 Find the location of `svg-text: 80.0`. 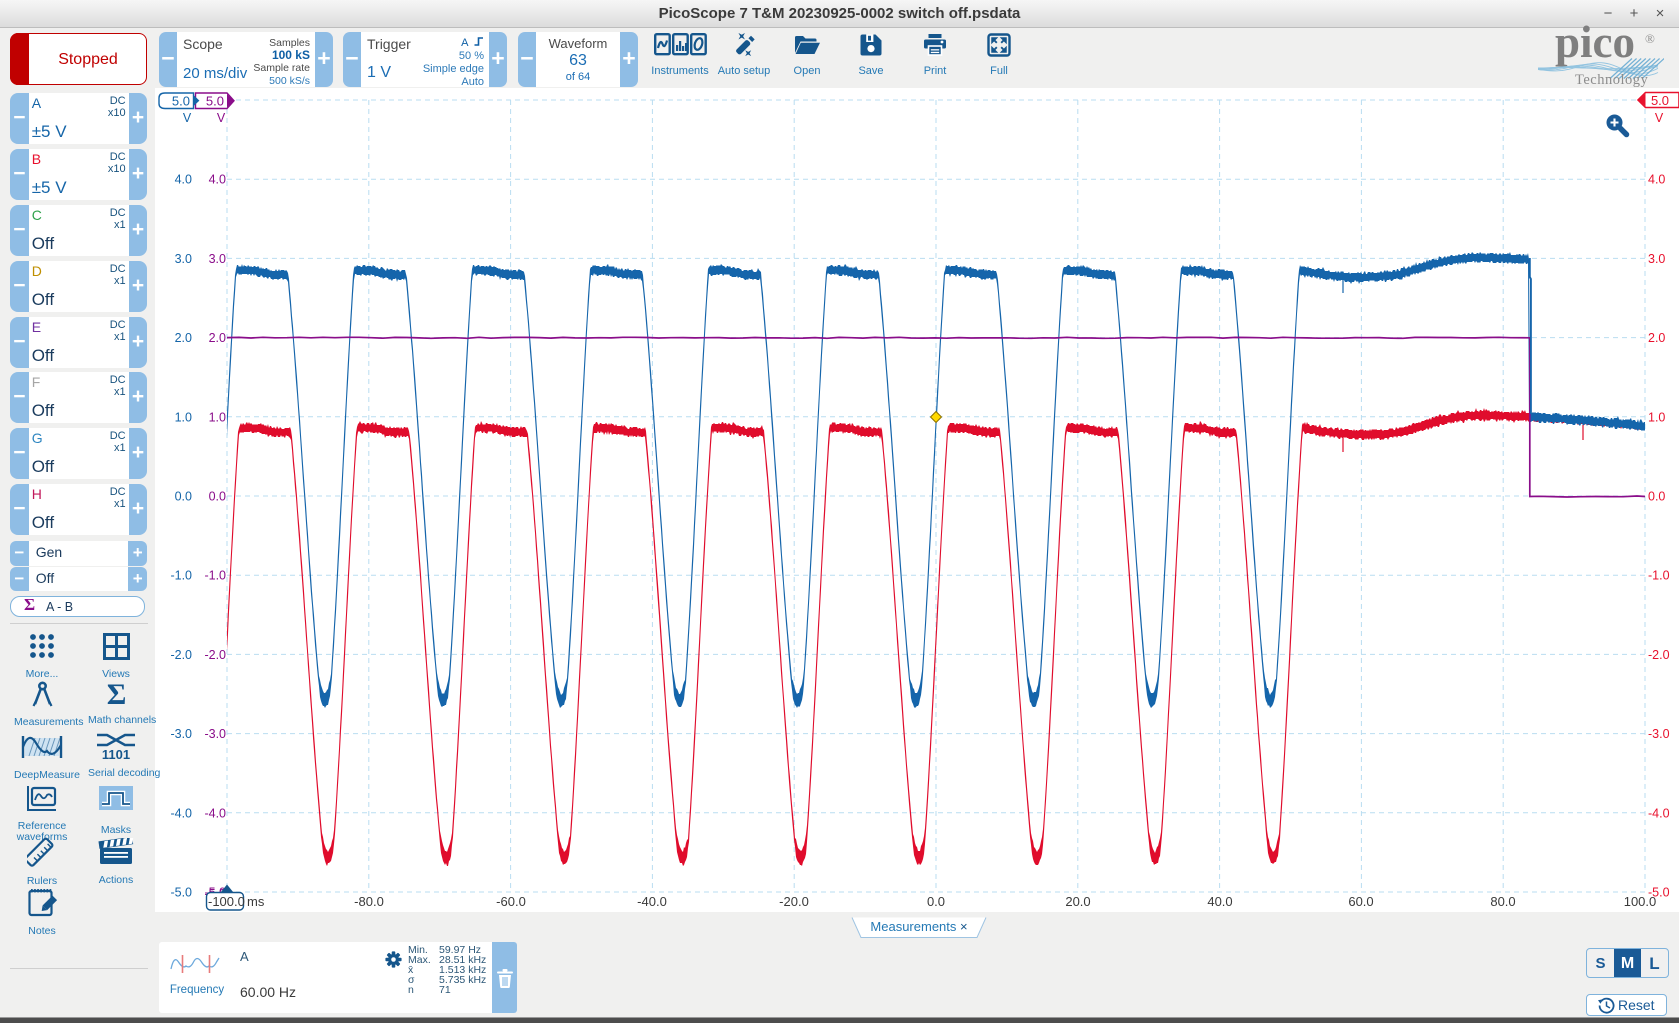

svg-text: 80.0 is located at coordinates (1502, 901).